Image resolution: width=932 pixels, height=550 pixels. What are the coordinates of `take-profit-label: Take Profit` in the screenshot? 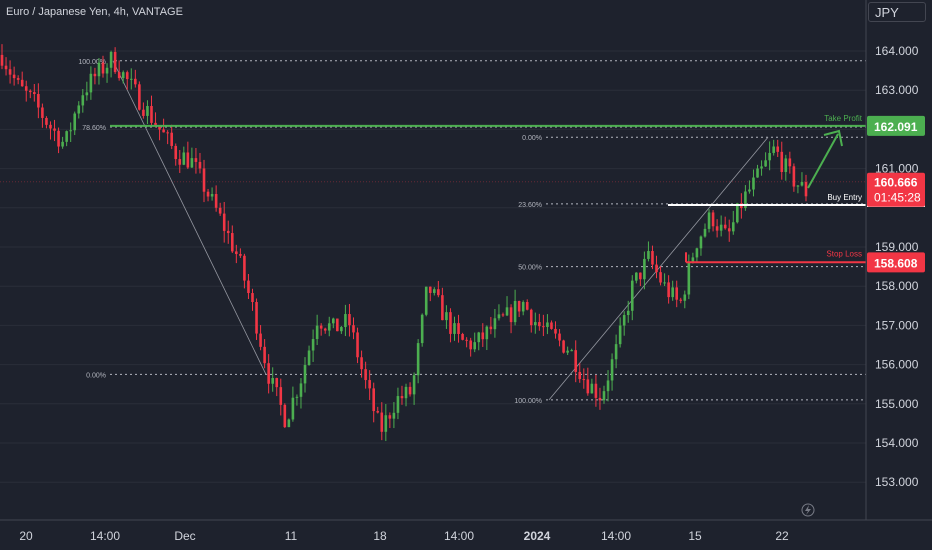 It's located at (843, 118).